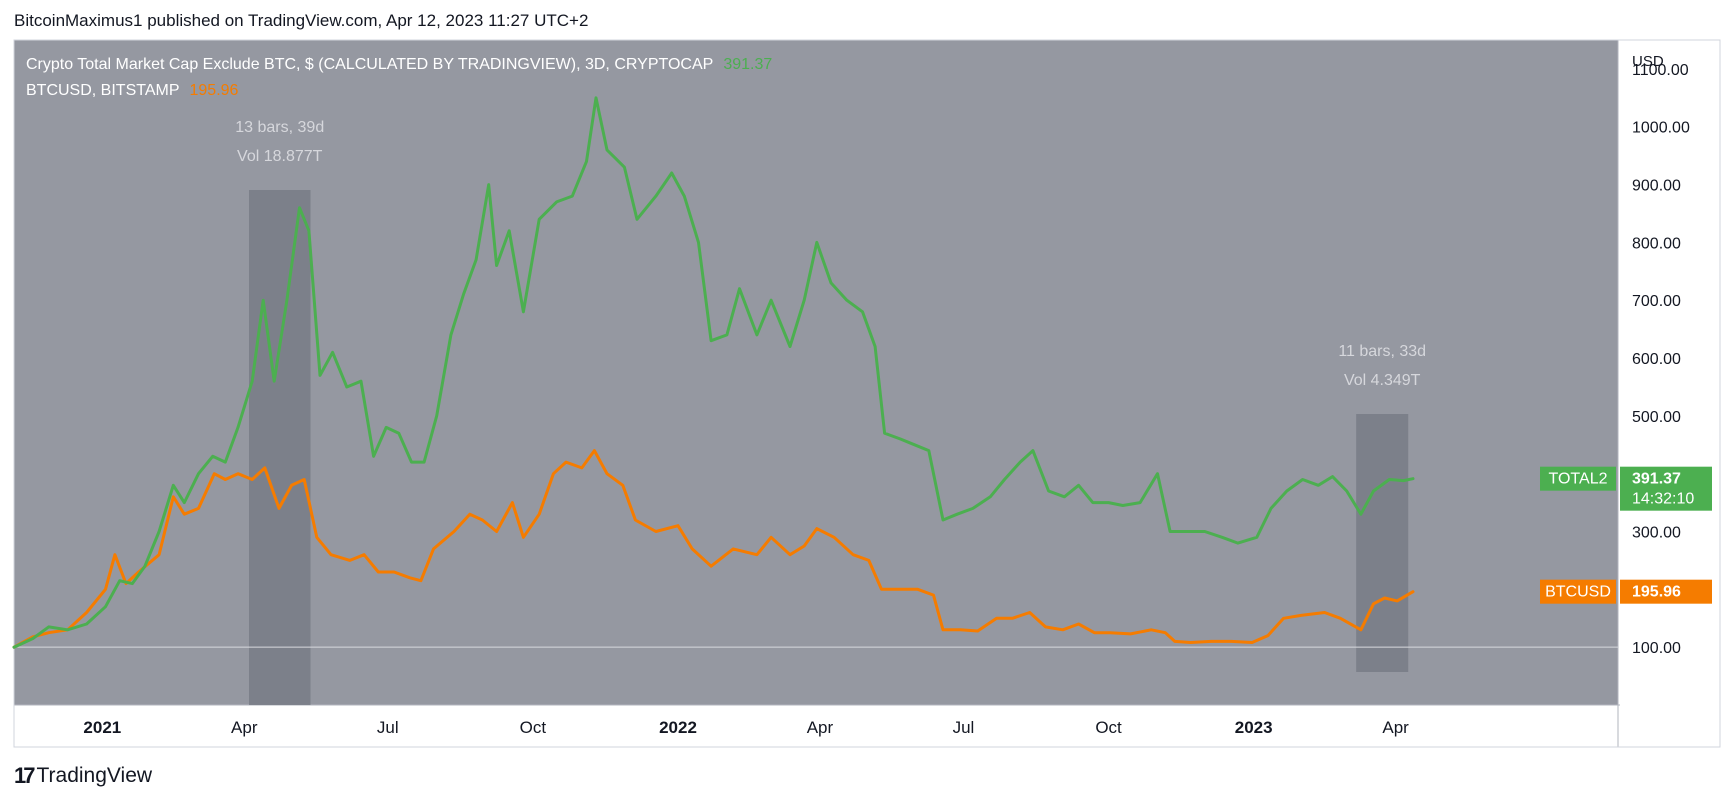 The height and width of the screenshot is (801, 1734). I want to click on date-range-bars-label: 11 bars, 33d, so click(1382, 351).